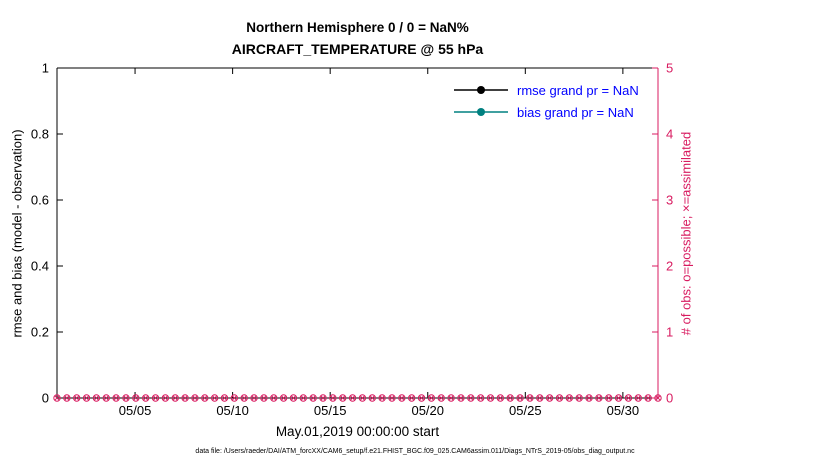 This screenshot has height=470, width=830. Describe the element at coordinates (427, 410) in the screenshot. I see `x-tick-label: 05/20` at that location.